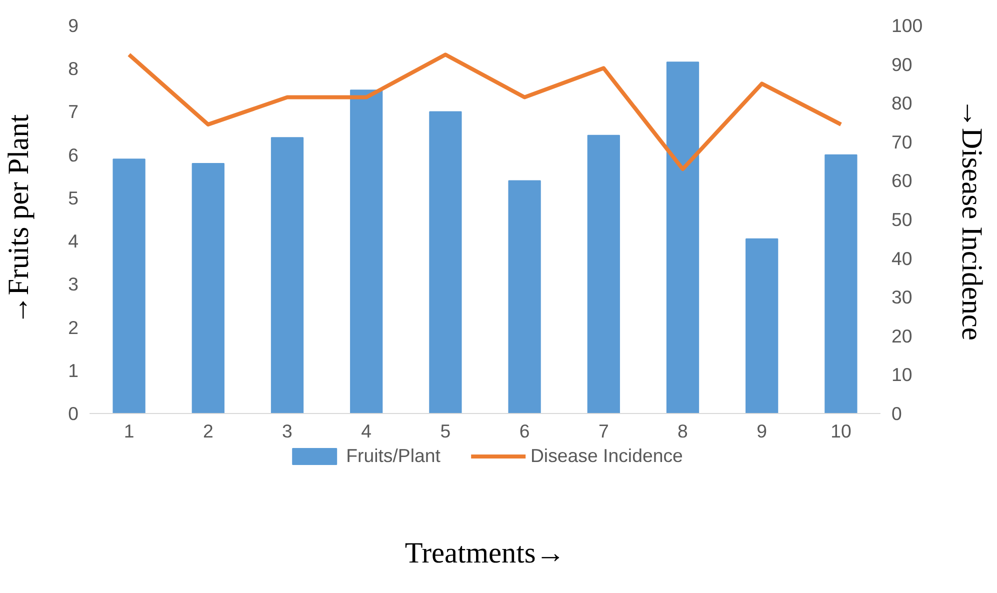 The width and height of the screenshot is (997, 593). What do you see at coordinates (902, 258) in the screenshot?
I see `y2-tick-label: 40` at bounding box center [902, 258].